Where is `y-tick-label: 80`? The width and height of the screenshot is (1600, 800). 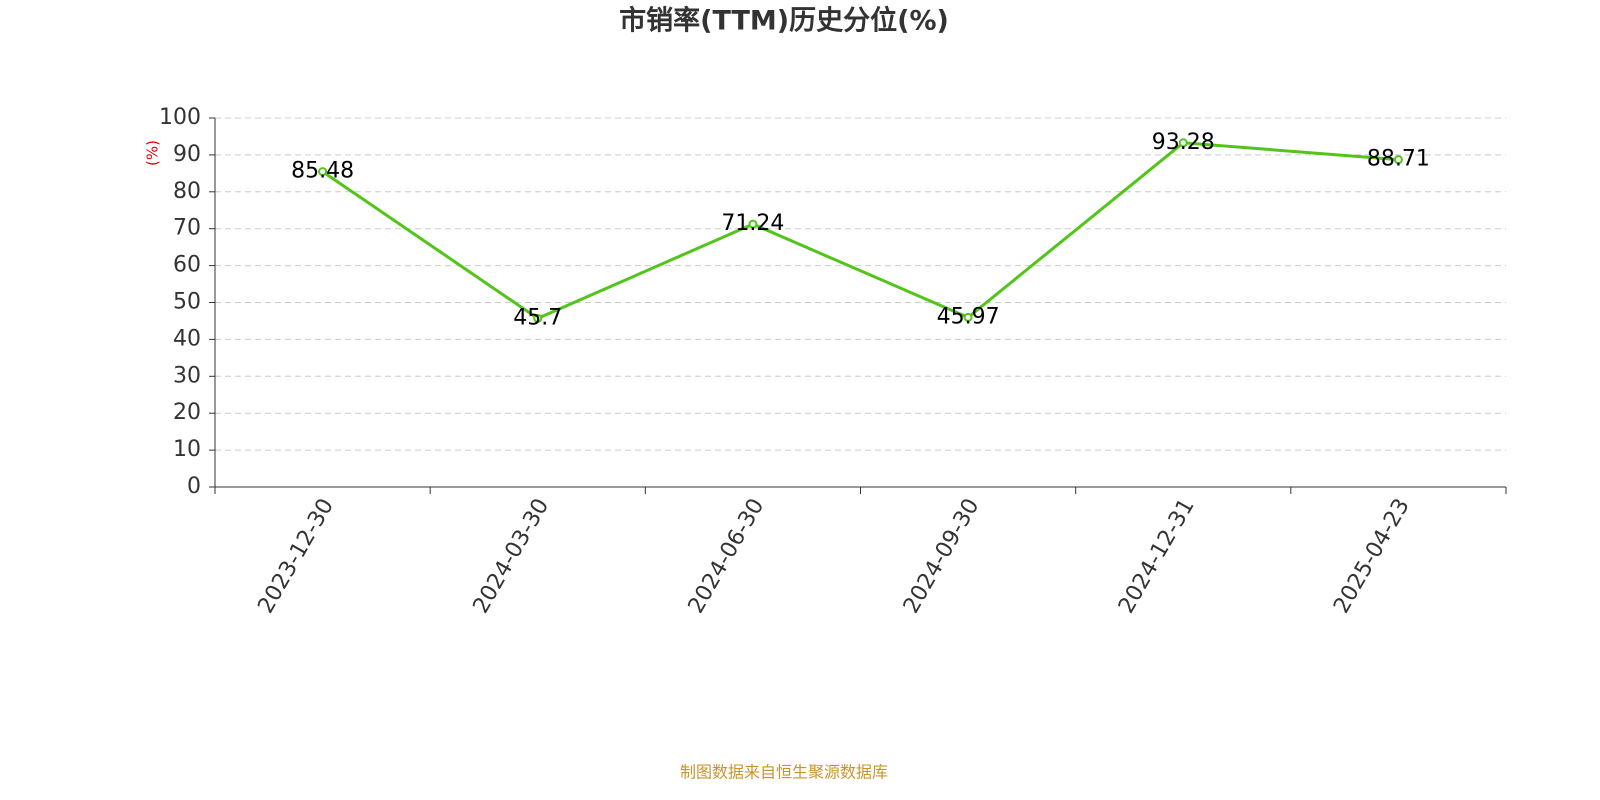 y-tick-label: 80 is located at coordinates (187, 191).